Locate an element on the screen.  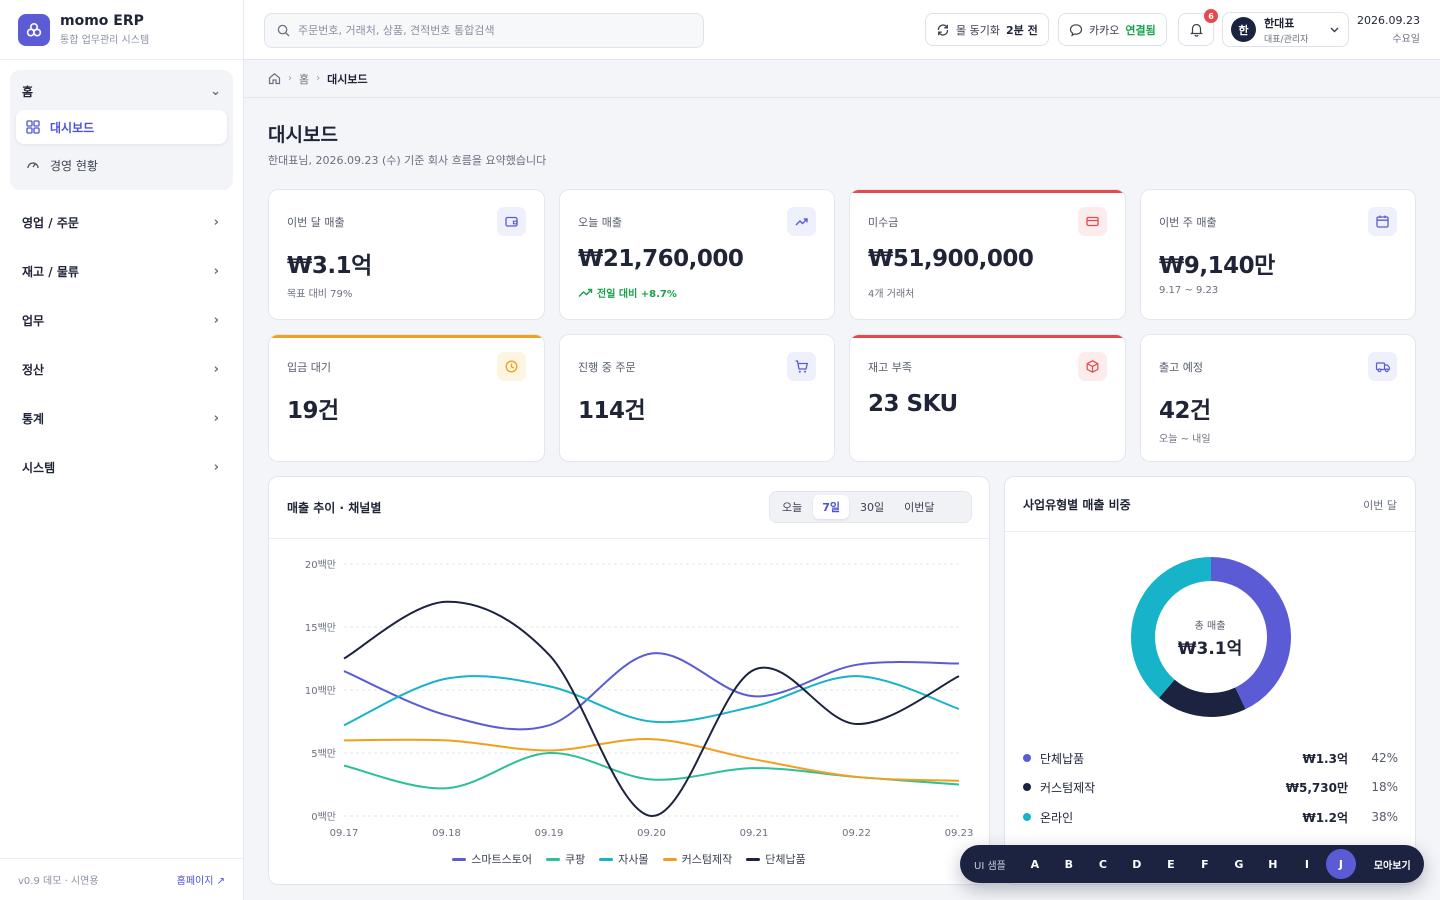
kpi-card-receivables: 미수금 ₩51,900,000 4개 거래처 is located at coordinates (987, 254).